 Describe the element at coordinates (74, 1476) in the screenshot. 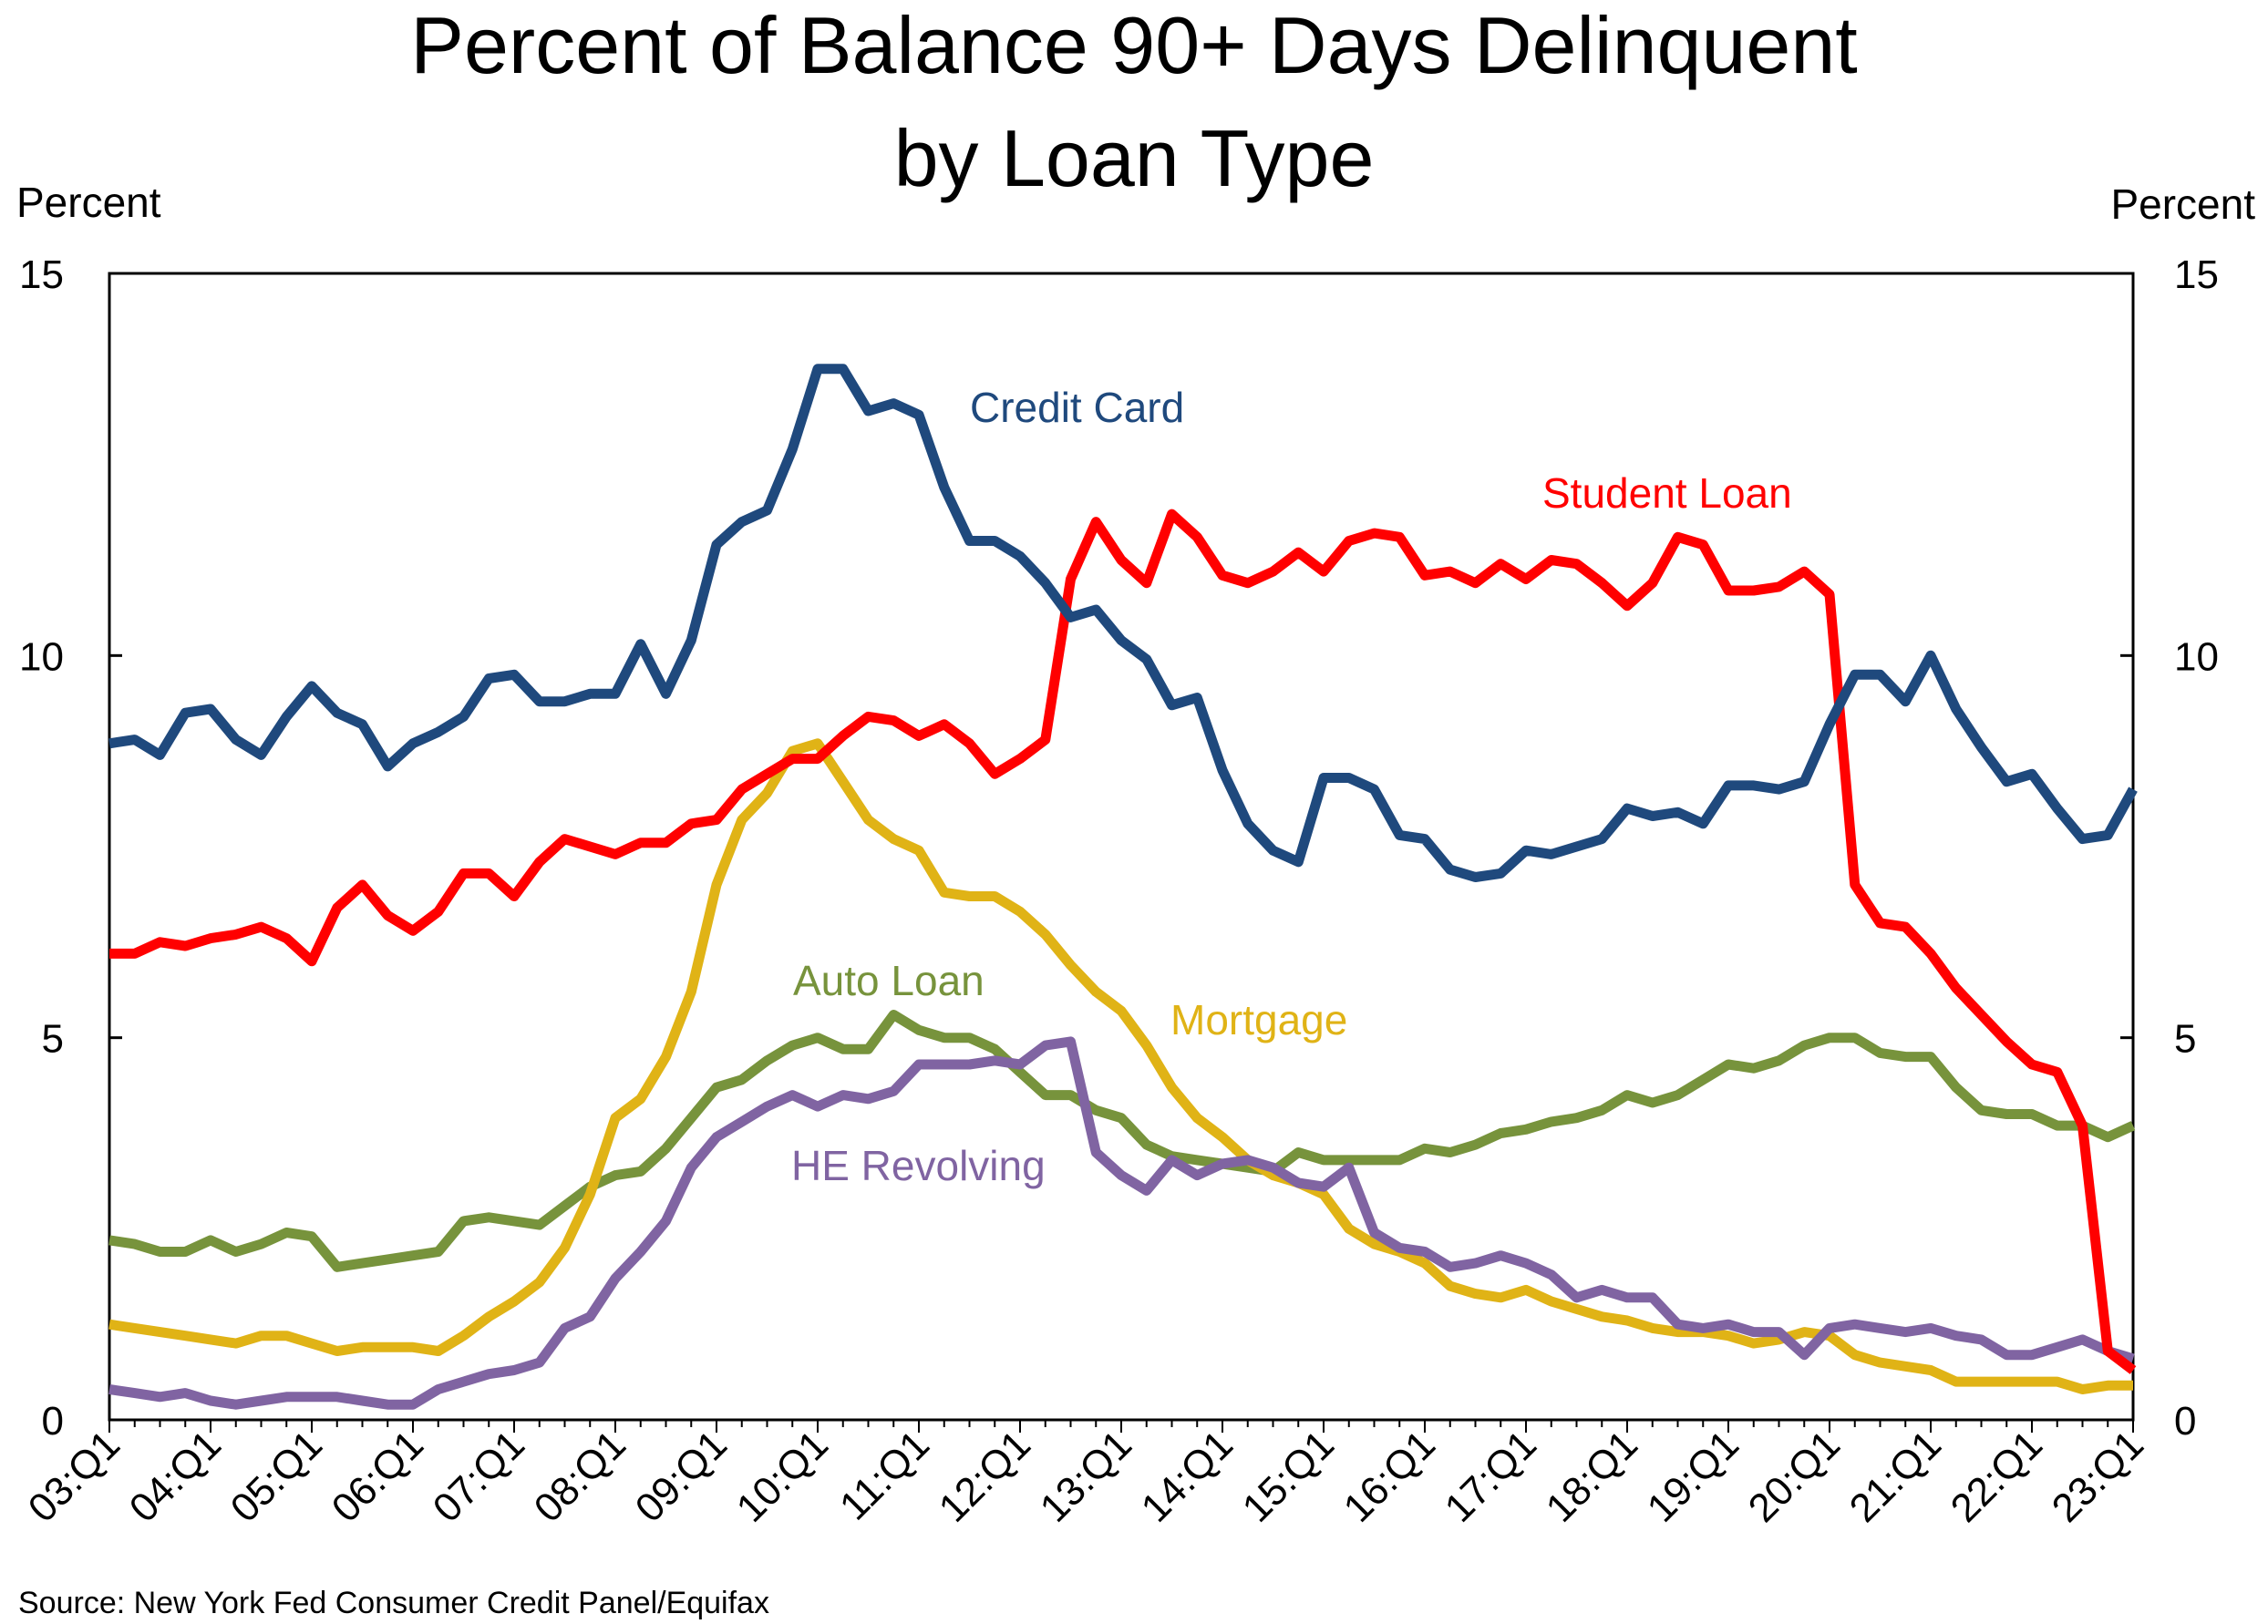

I see `x-tick-label: 03:Q1` at that location.